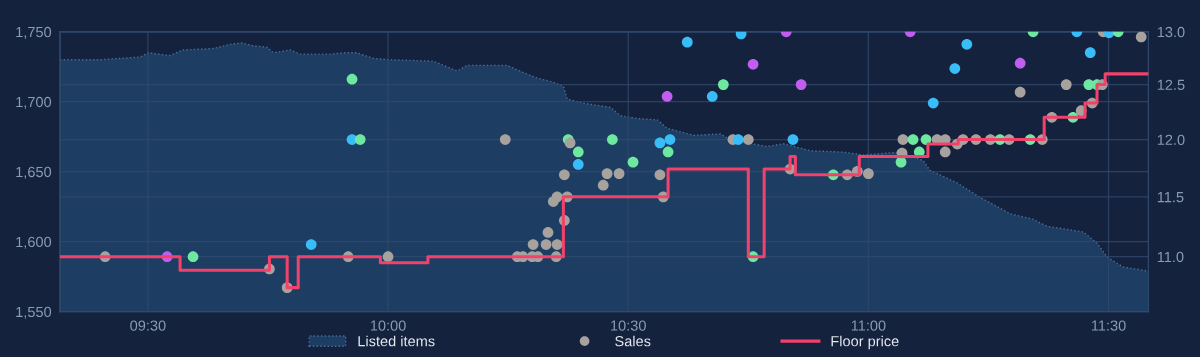  I want to click on y2-tick-label: 12.0, so click(1171, 139).